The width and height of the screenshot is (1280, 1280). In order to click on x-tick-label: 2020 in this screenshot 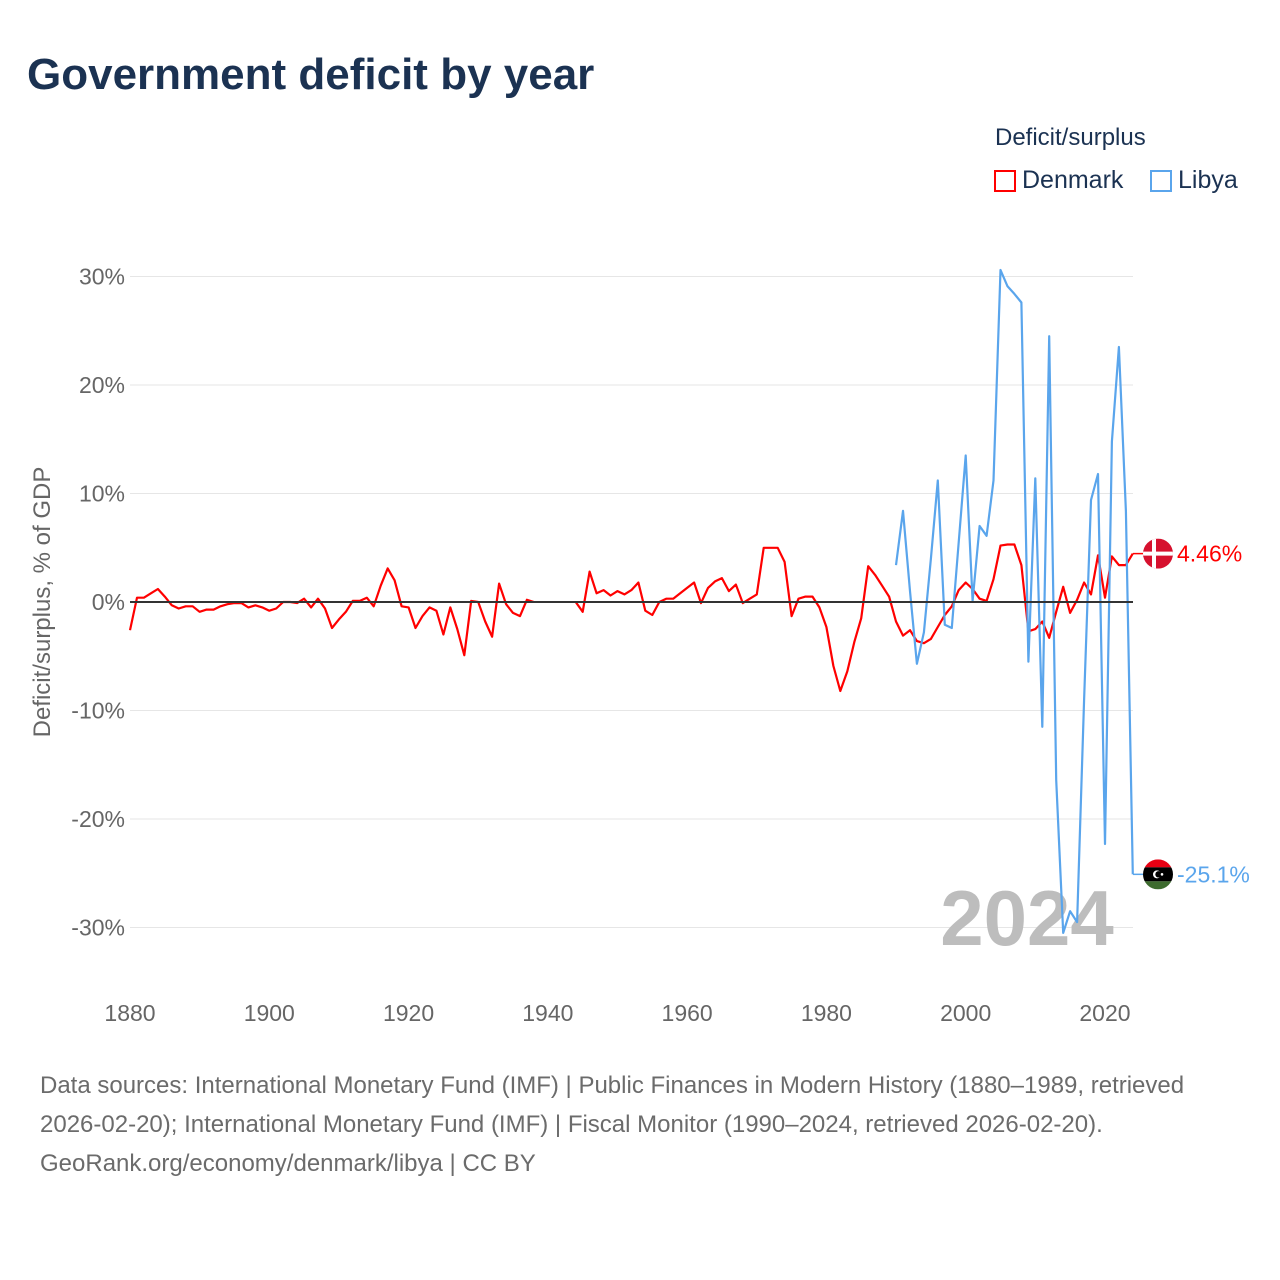, I will do `click(1104, 1013)`.